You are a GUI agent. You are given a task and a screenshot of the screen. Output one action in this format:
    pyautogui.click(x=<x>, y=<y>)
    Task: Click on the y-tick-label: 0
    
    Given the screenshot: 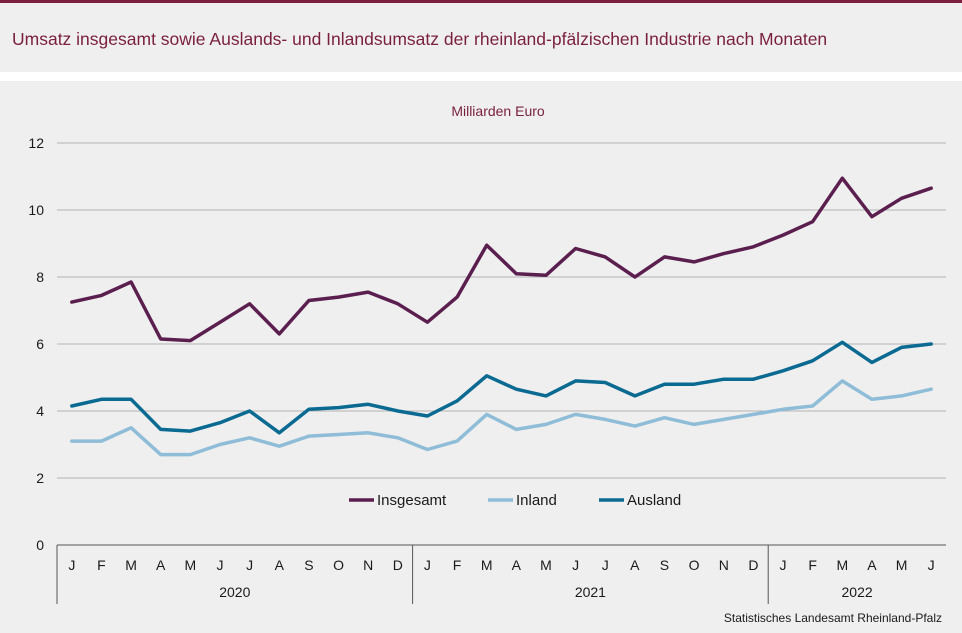 What is the action you would take?
    pyautogui.click(x=40, y=545)
    